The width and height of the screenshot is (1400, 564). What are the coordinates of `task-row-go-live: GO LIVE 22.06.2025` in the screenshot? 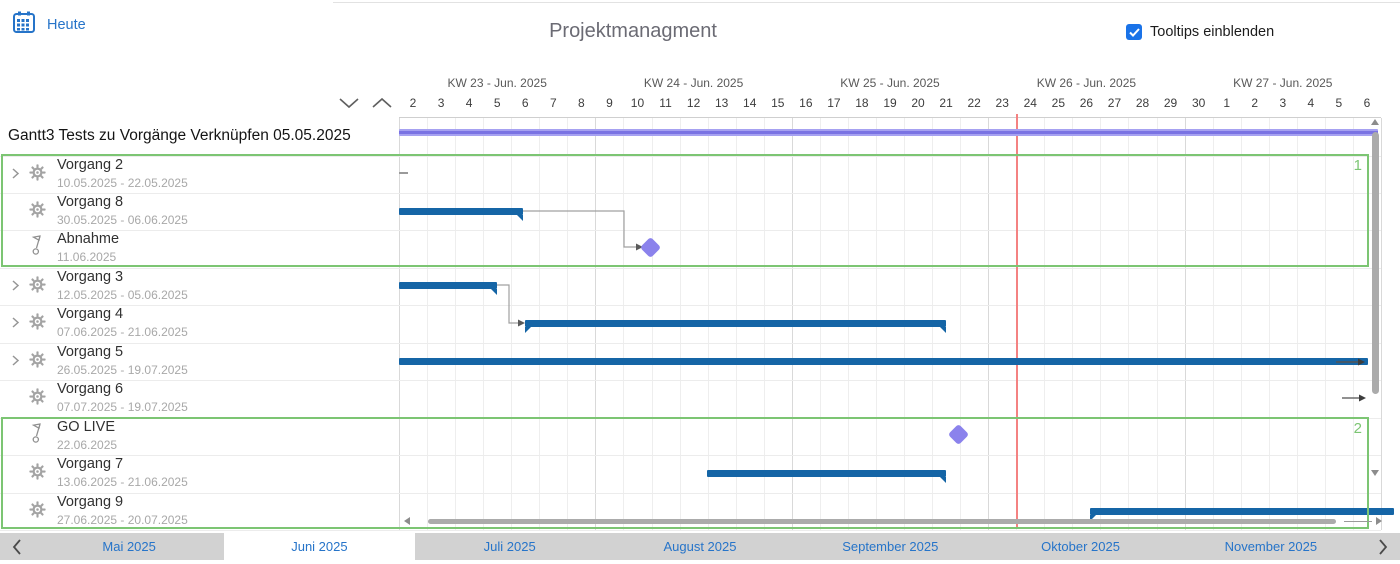 It's located at (199, 436).